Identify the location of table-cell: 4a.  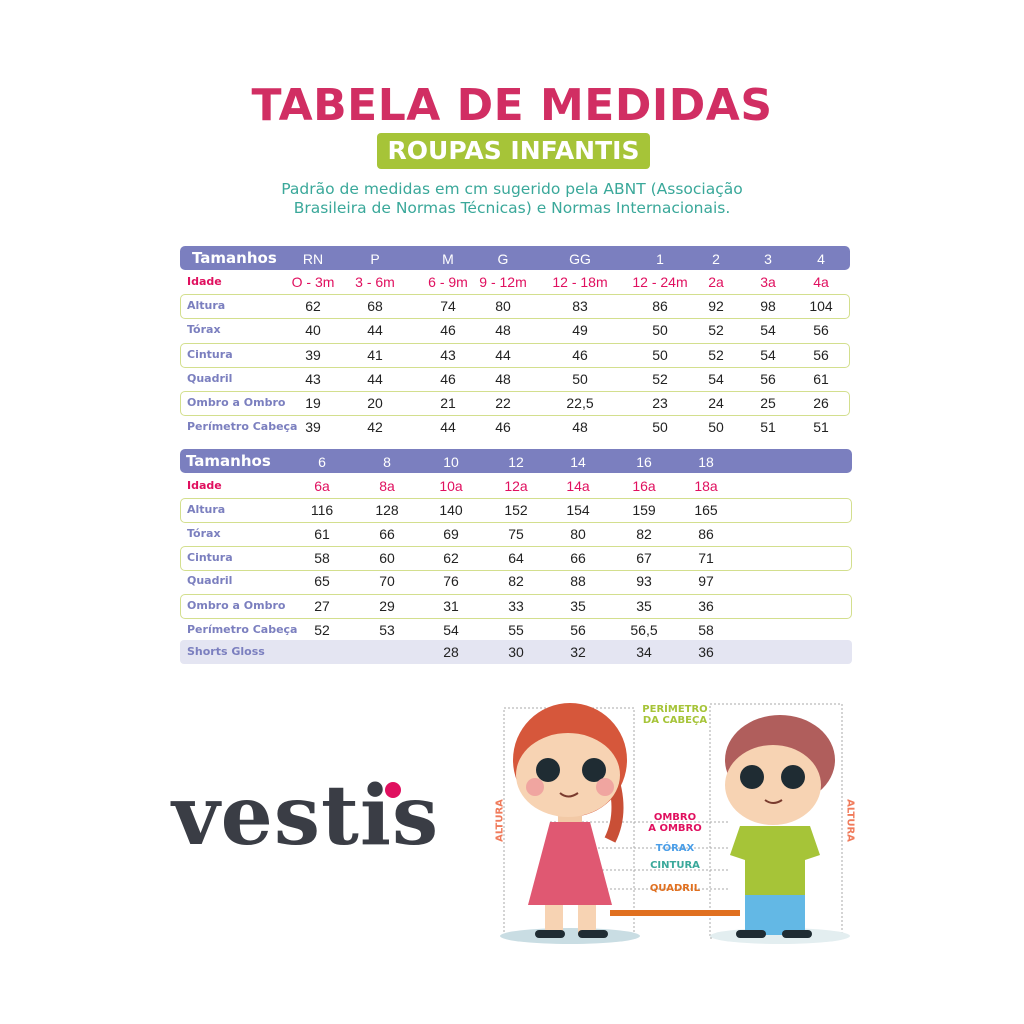
(821, 282).